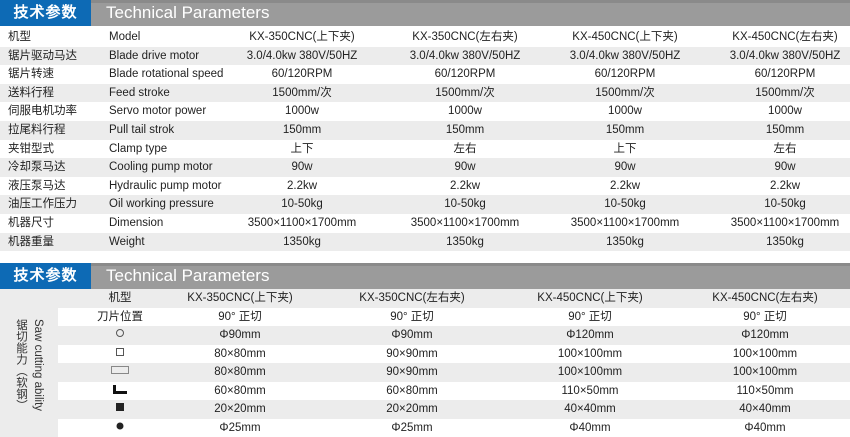 Image resolution: width=850 pixels, height=437 pixels. Describe the element at coordinates (158, 111) in the screenshot. I see `param-name-en: Servo motor power` at that location.